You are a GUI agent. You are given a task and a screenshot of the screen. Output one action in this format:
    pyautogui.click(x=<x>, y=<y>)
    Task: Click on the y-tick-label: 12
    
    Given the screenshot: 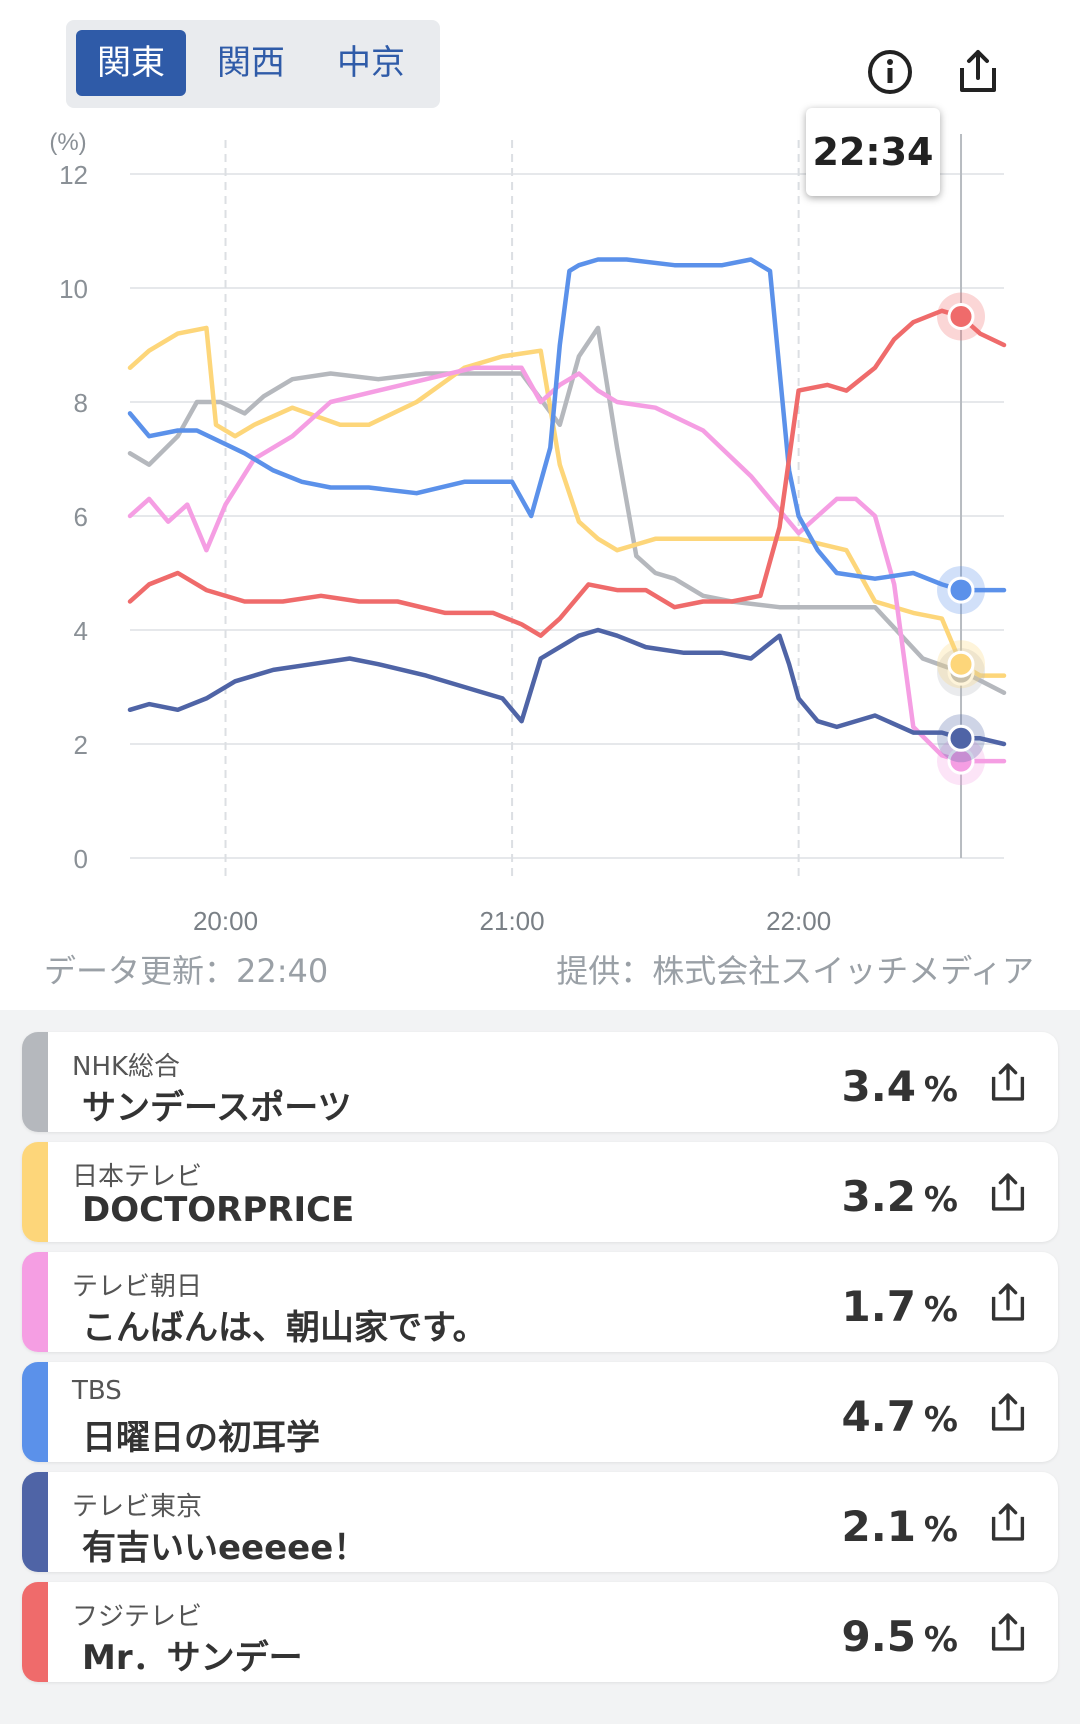 What is the action you would take?
    pyautogui.click(x=73, y=175)
    